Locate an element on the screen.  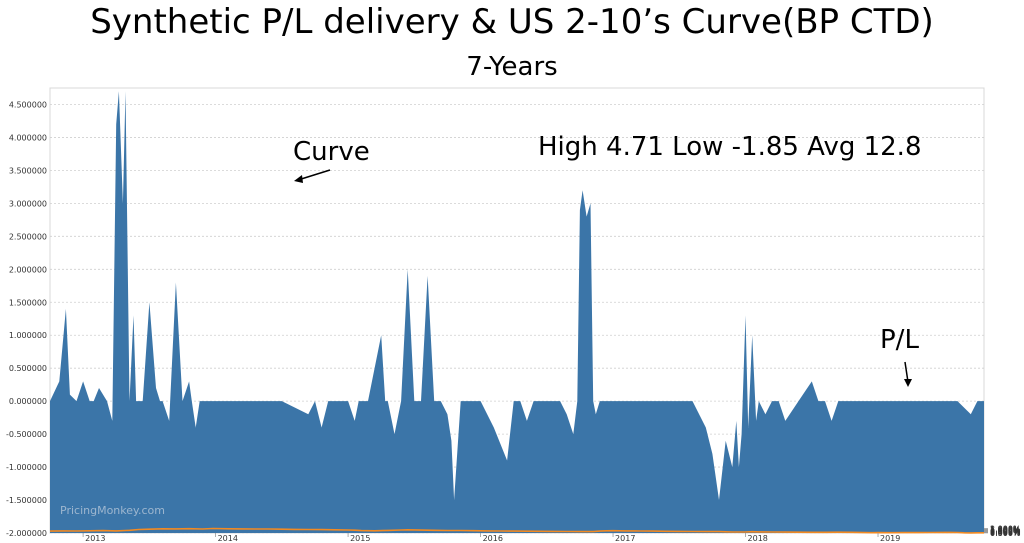
watermark: PricingMonkey.com is located at coordinates (112, 510).